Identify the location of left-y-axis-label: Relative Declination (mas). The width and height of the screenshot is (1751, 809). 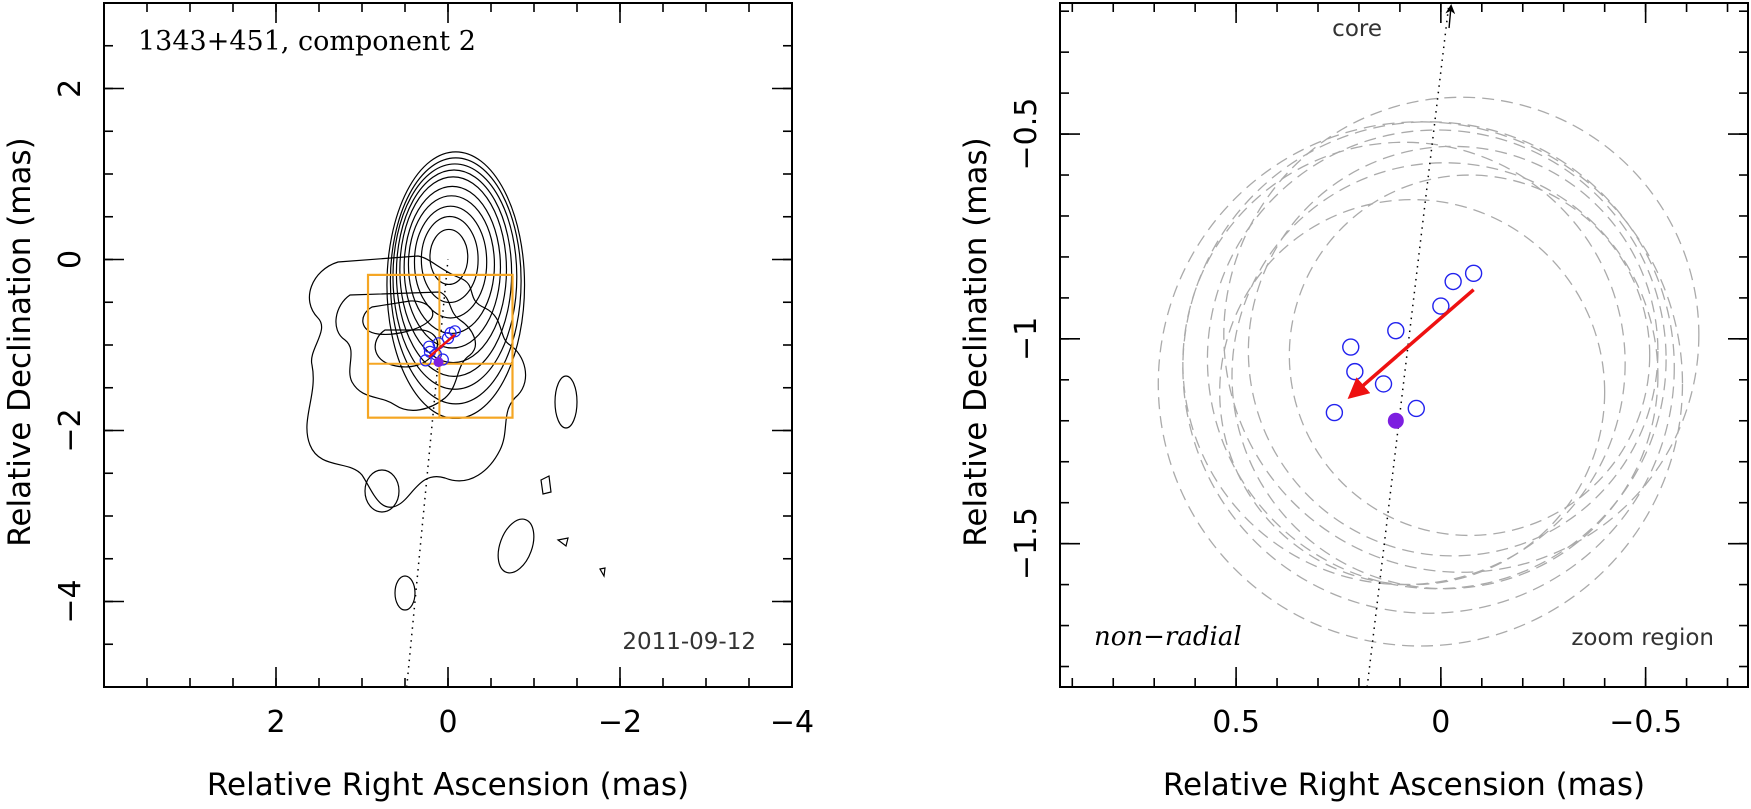
(20, 342).